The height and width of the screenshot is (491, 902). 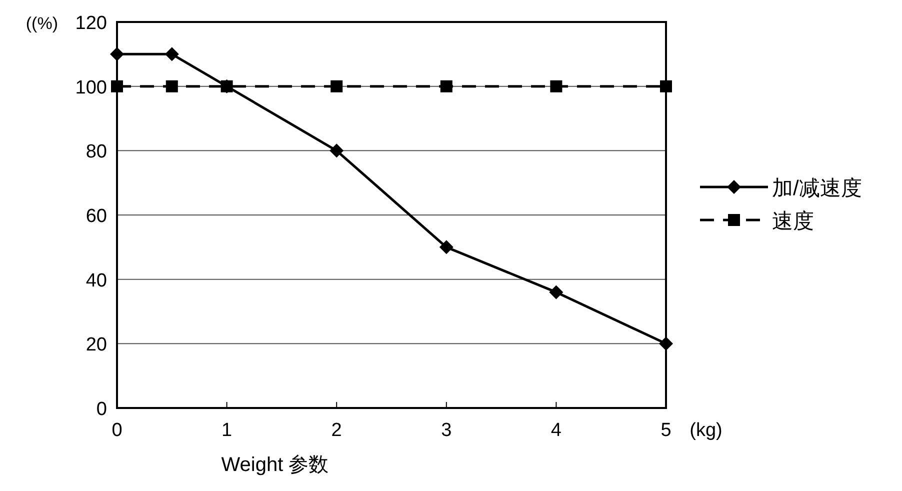 What do you see at coordinates (336, 430) in the screenshot?
I see `x-tick-label: 2` at bounding box center [336, 430].